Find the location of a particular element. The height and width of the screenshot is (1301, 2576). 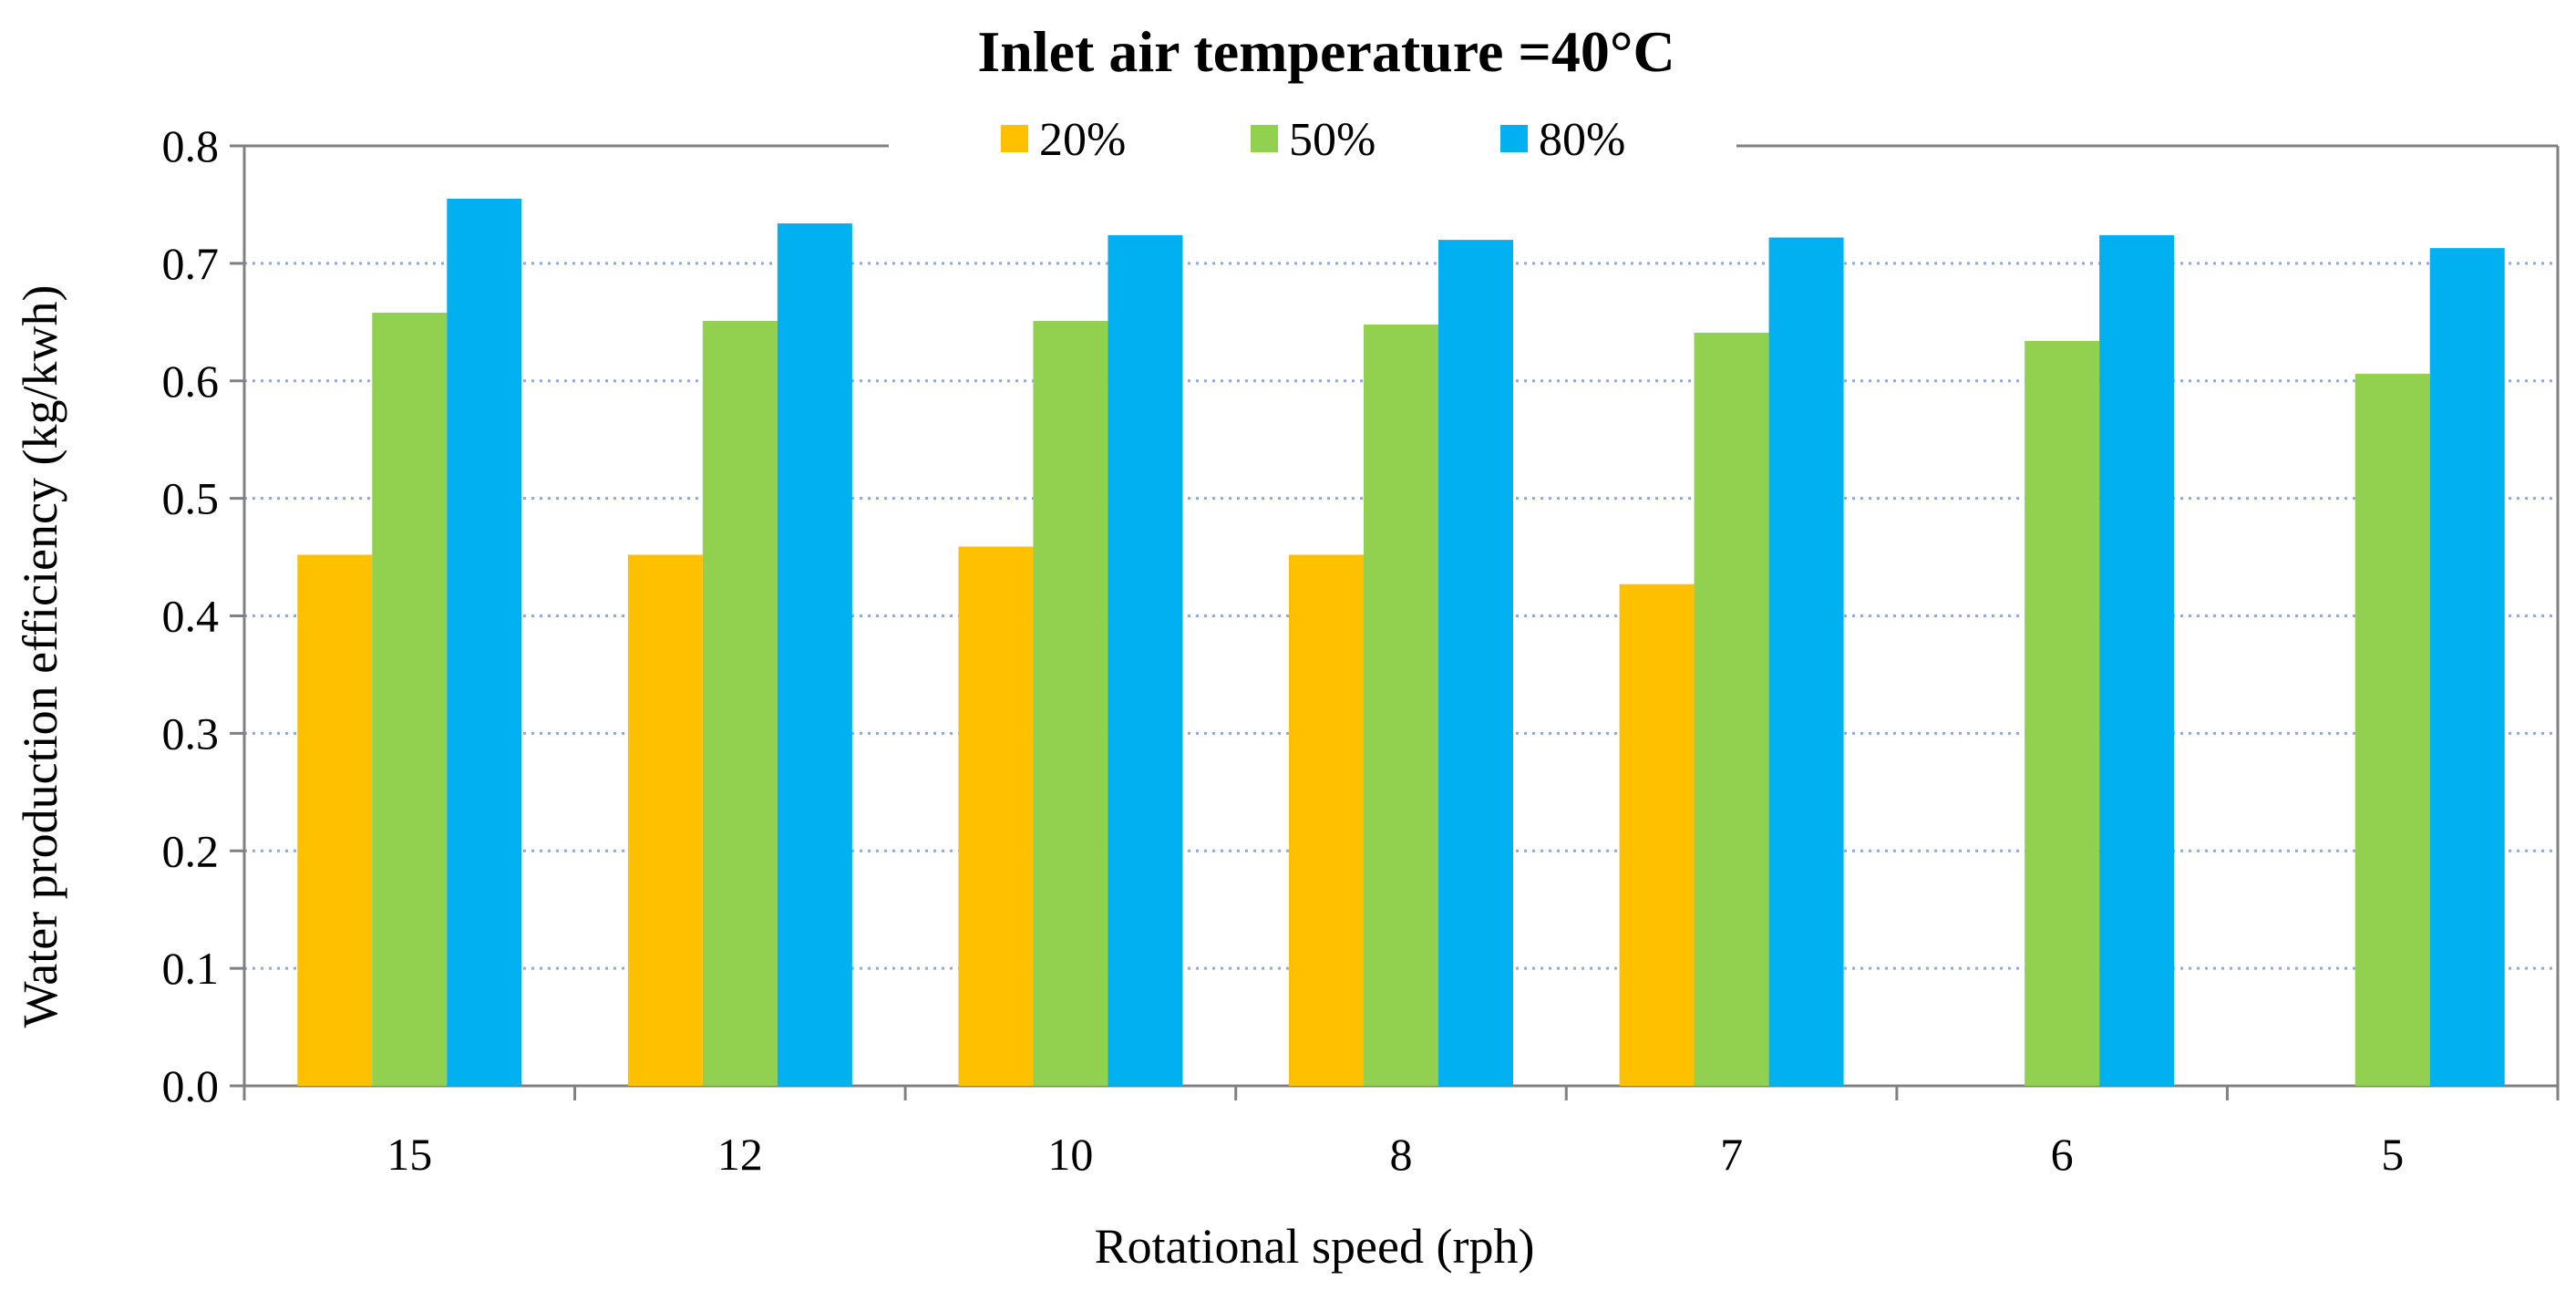

y-tick-label: 0.8 is located at coordinates (191, 145).